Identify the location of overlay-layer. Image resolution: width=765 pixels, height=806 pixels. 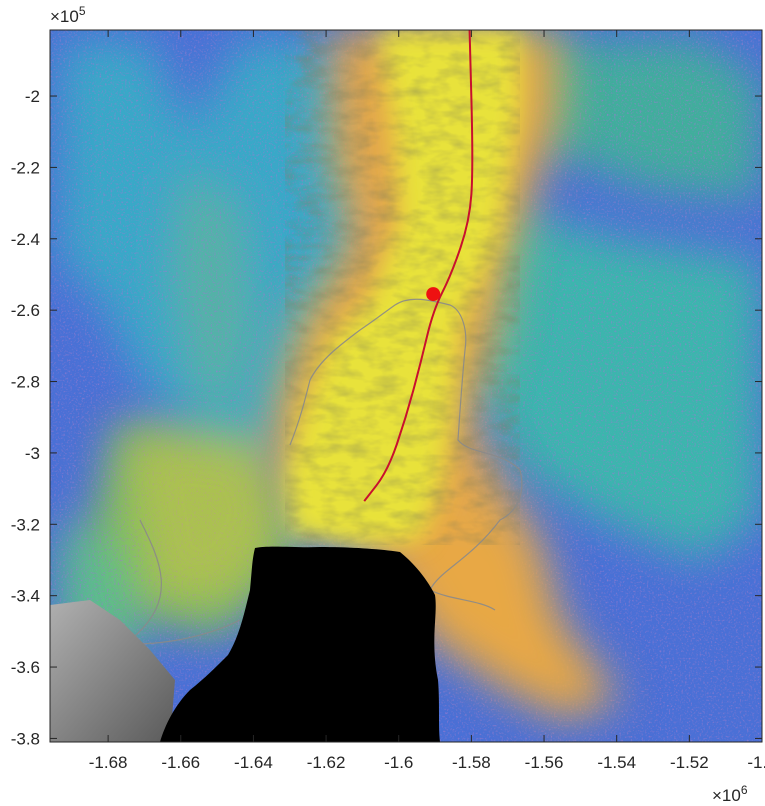
(418, 266).